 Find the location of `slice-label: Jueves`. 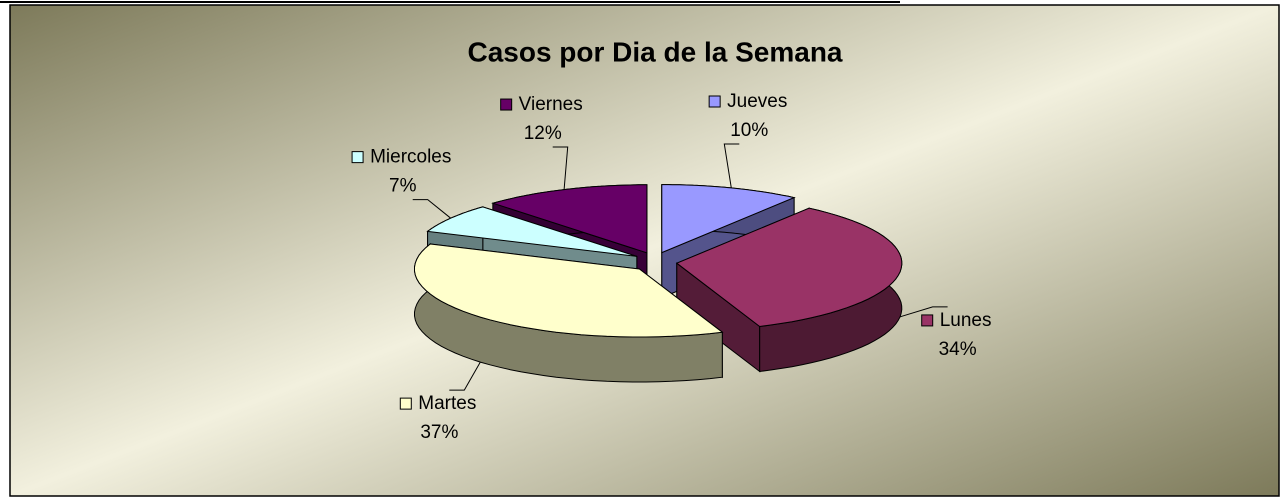

slice-label: Jueves is located at coordinates (757, 101).